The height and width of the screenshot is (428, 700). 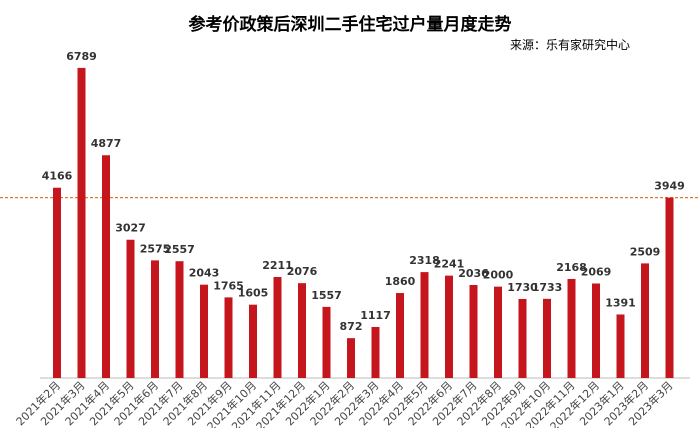 I want to click on data-label: 2168, so click(x=571, y=267).